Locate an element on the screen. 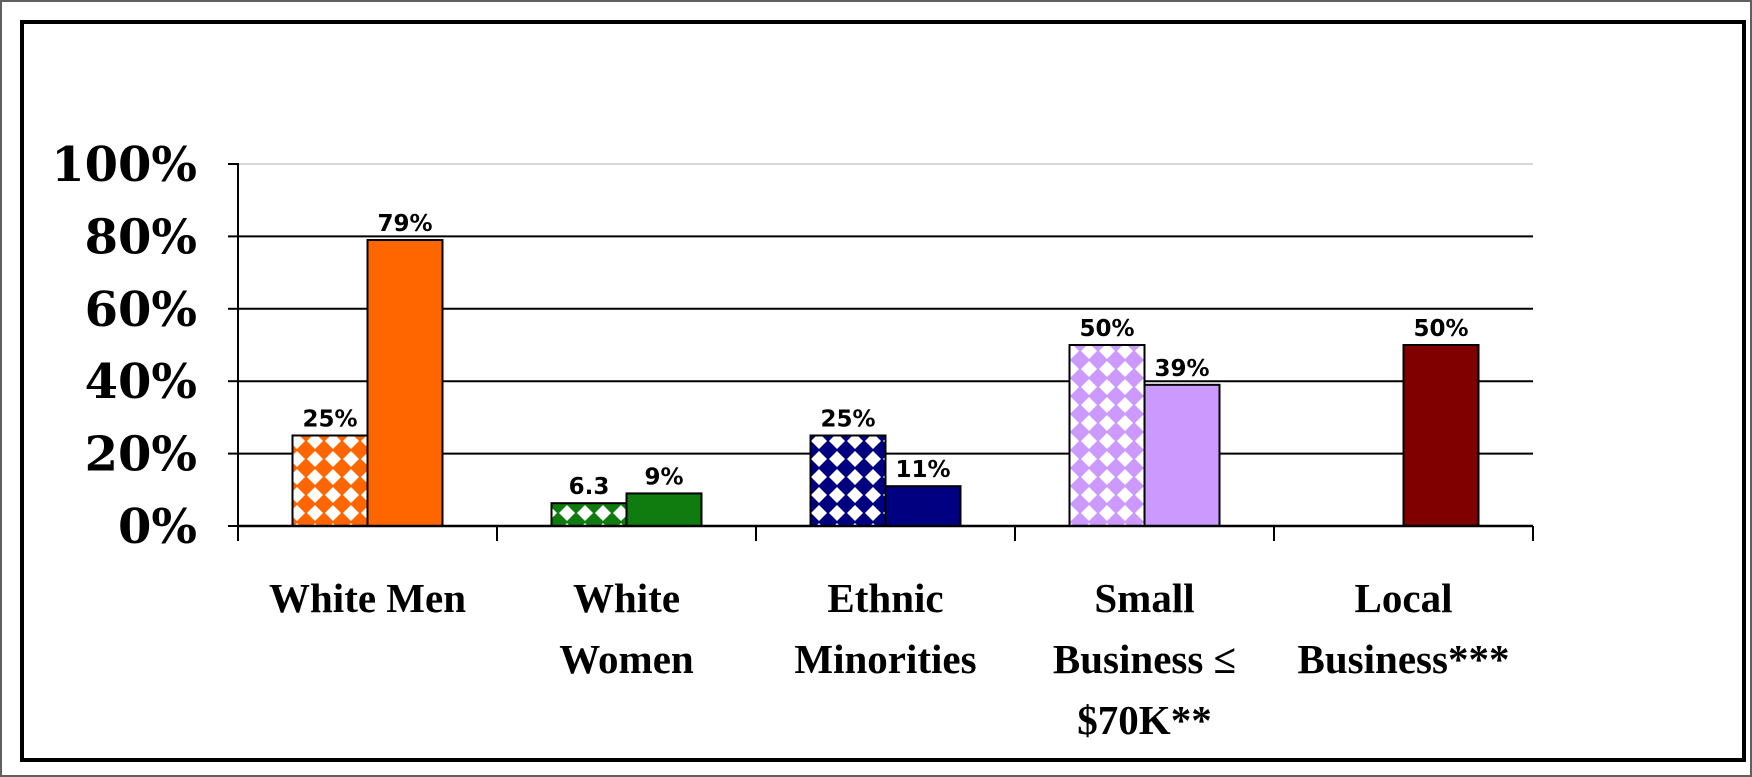  x-category-label: White is located at coordinates (626, 598).